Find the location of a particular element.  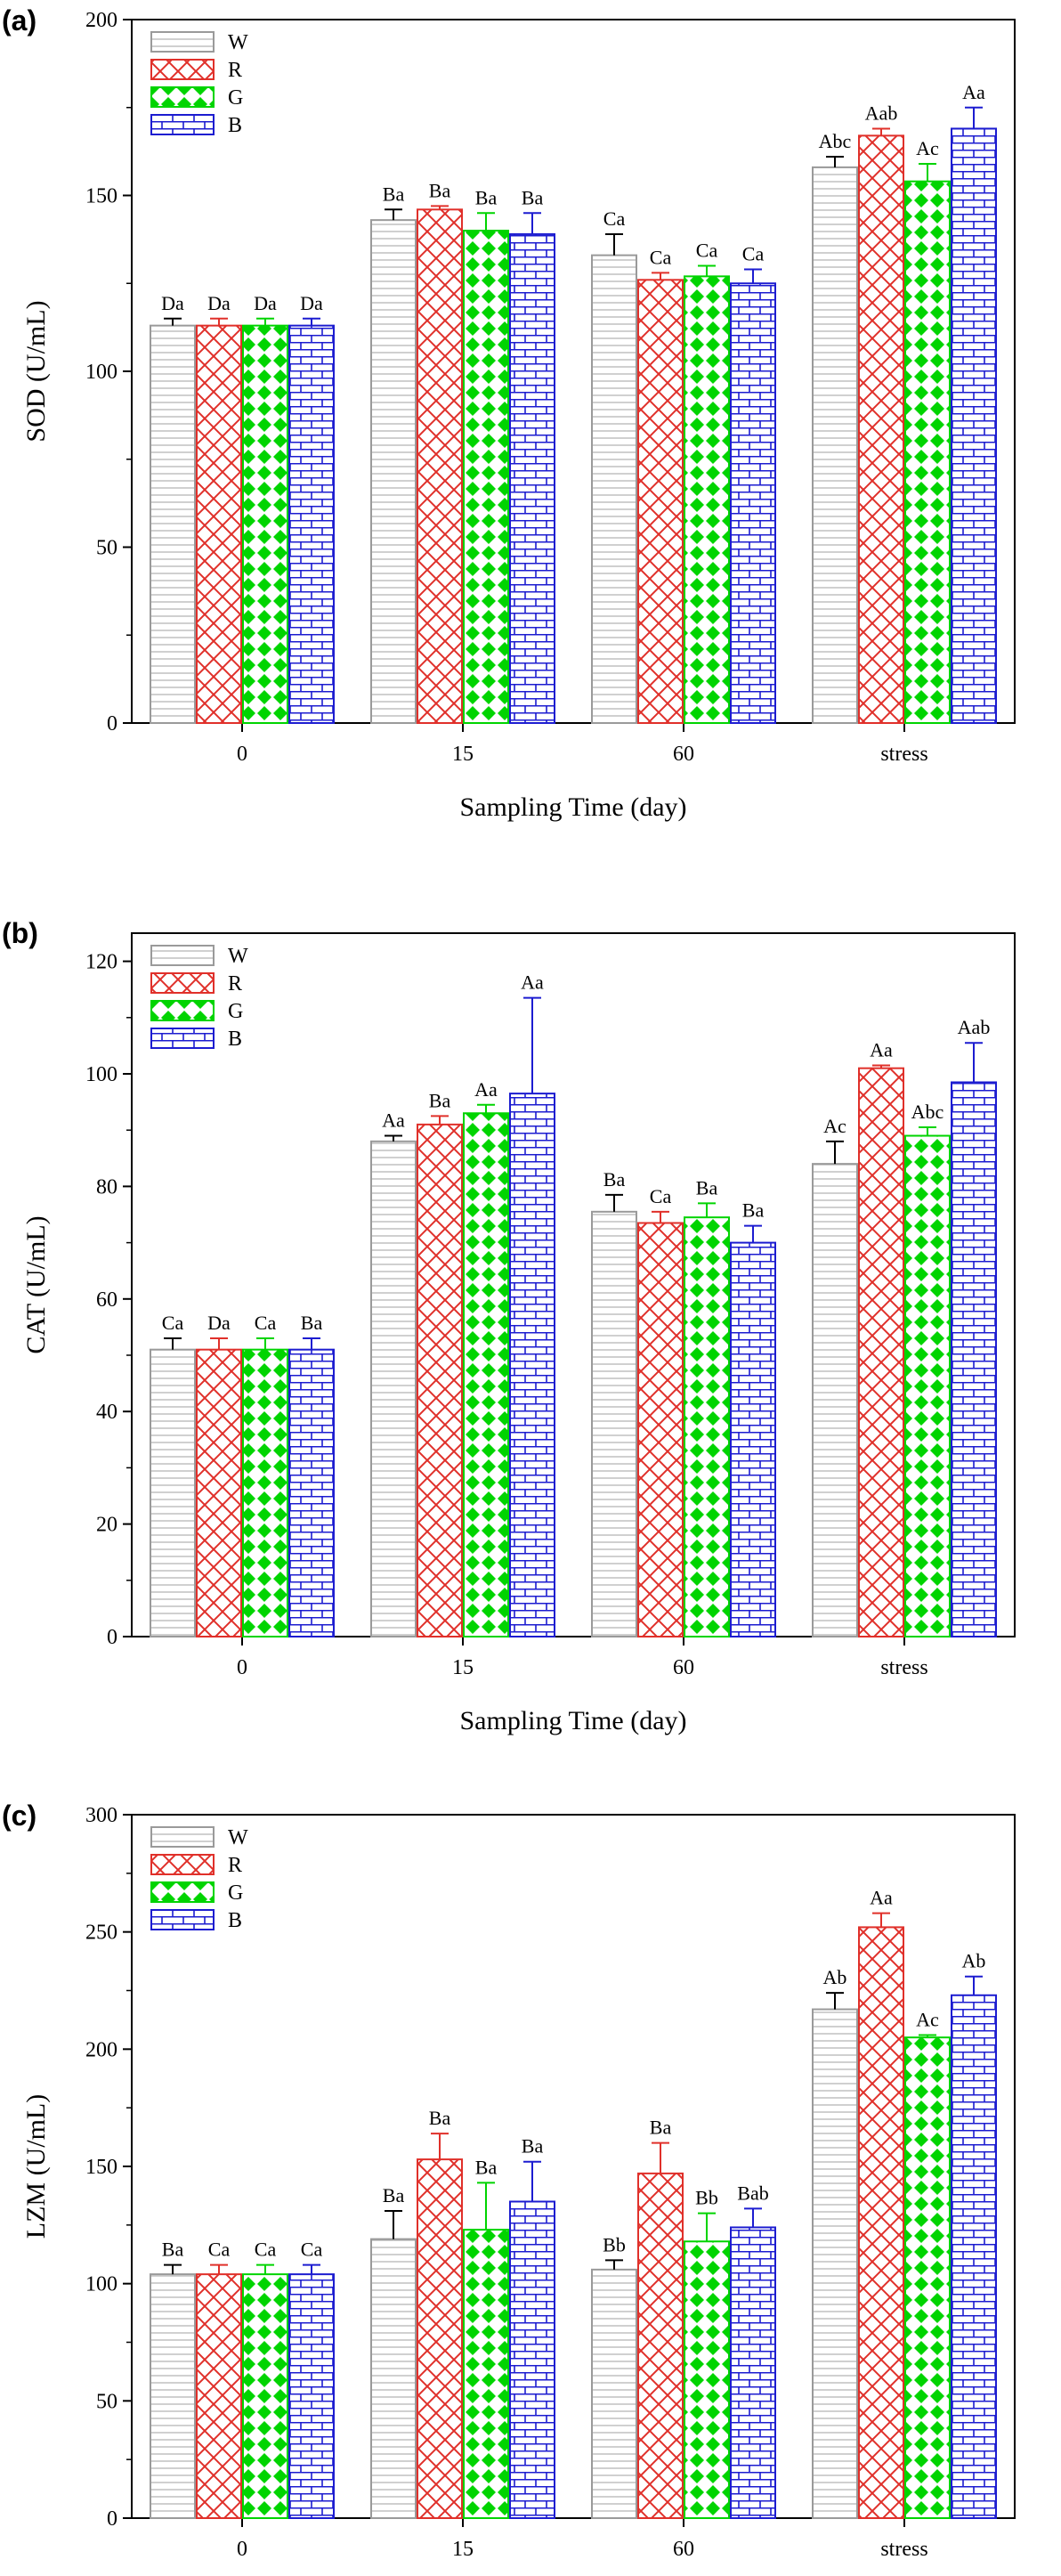

y-tick-label: 60 is located at coordinates (106, 1300).